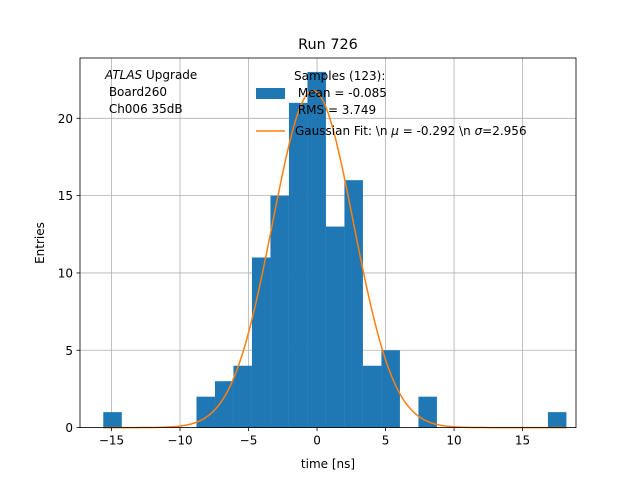 The height and width of the screenshot is (480, 640). I want to click on x-tick-label: 5, so click(386, 441).